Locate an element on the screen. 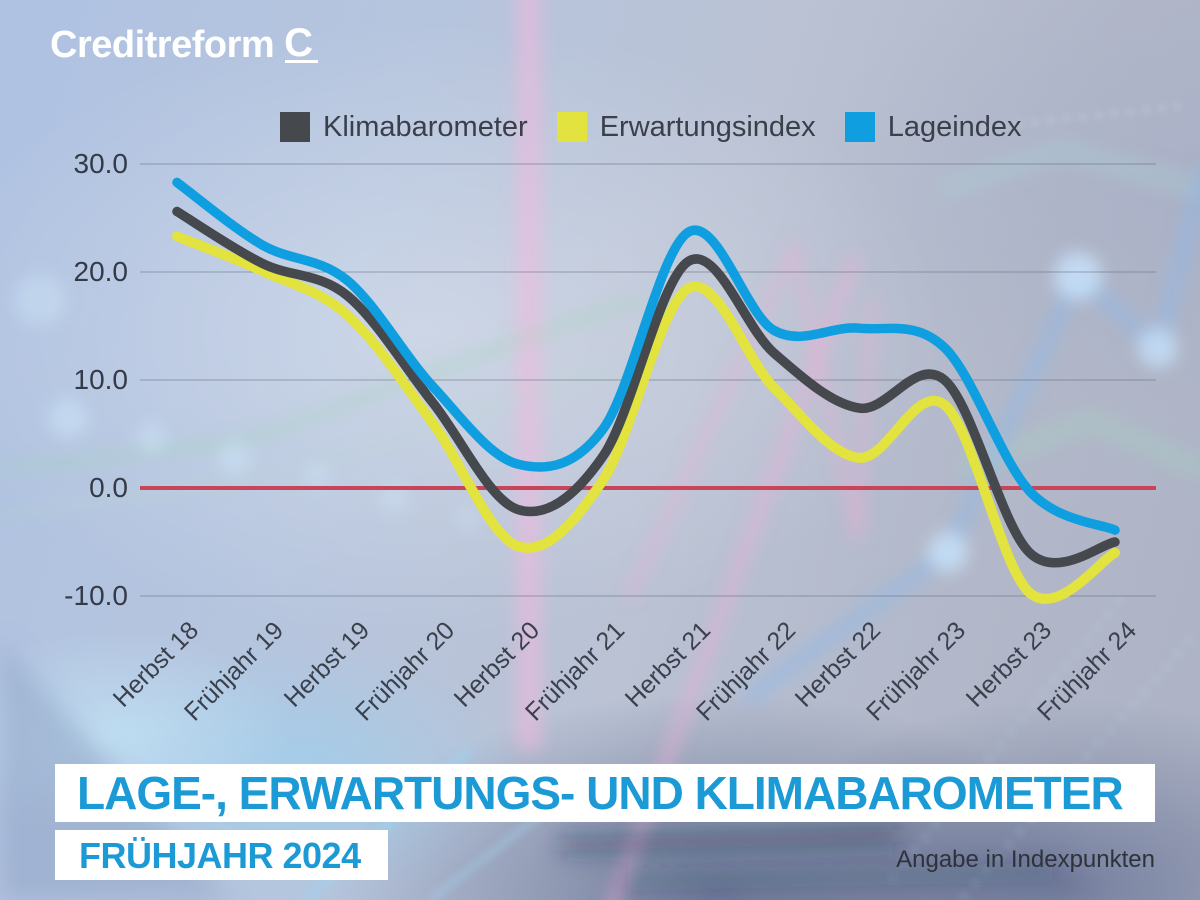 The width and height of the screenshot is (1200, 900). creditreform-logo: Creditreform C is located at coordinates (184, 45).